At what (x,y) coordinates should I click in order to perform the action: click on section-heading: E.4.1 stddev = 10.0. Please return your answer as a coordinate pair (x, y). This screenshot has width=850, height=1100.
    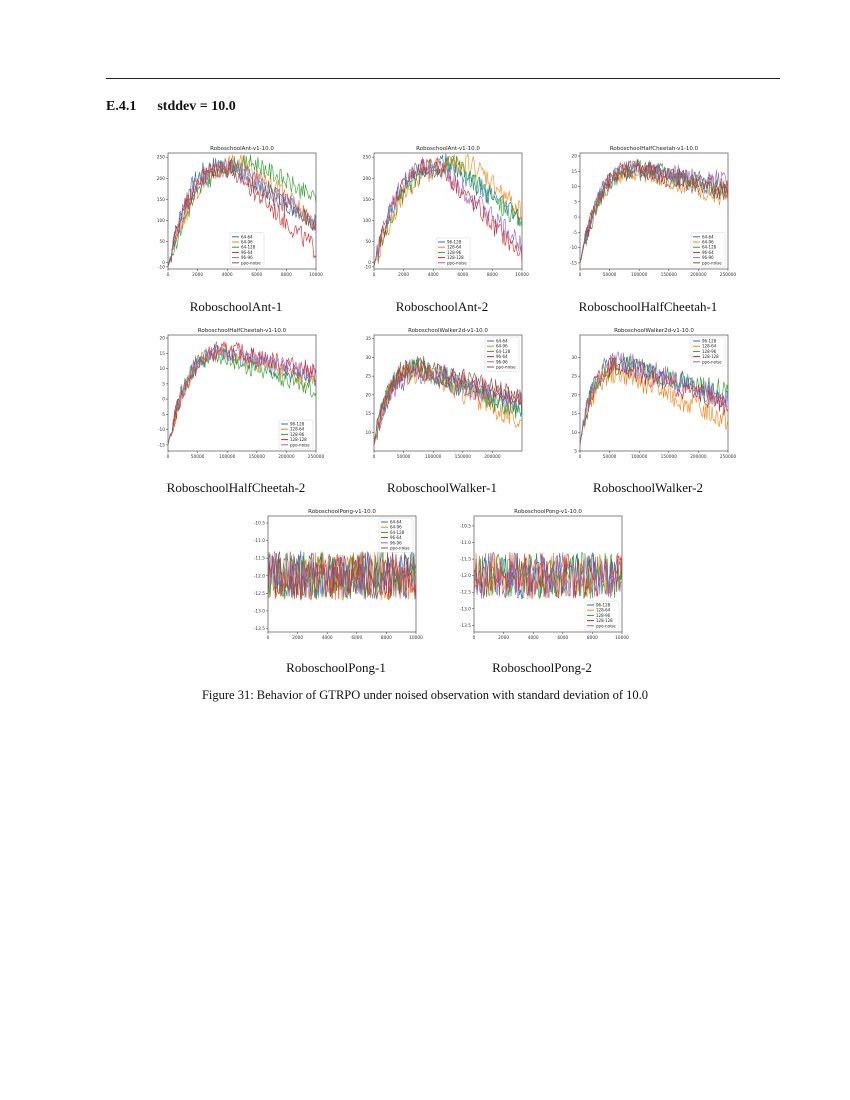
    Looking at the image, I should click on (171, 107).